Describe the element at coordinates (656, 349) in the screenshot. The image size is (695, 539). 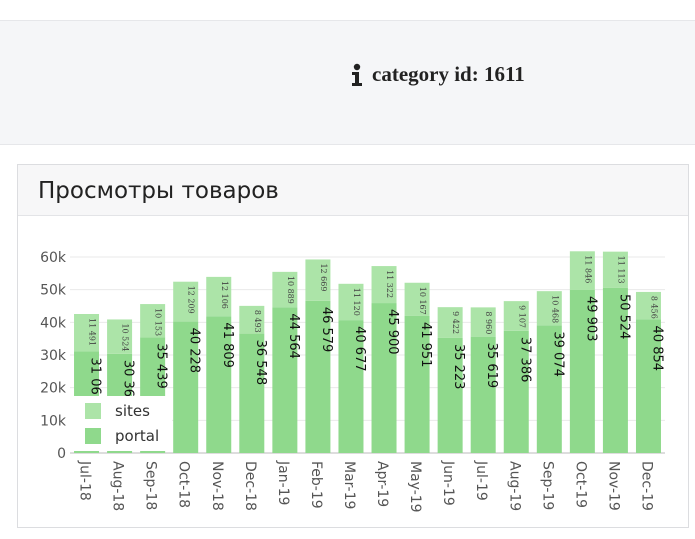
I see `data-label-portal: 40 854` at that location.